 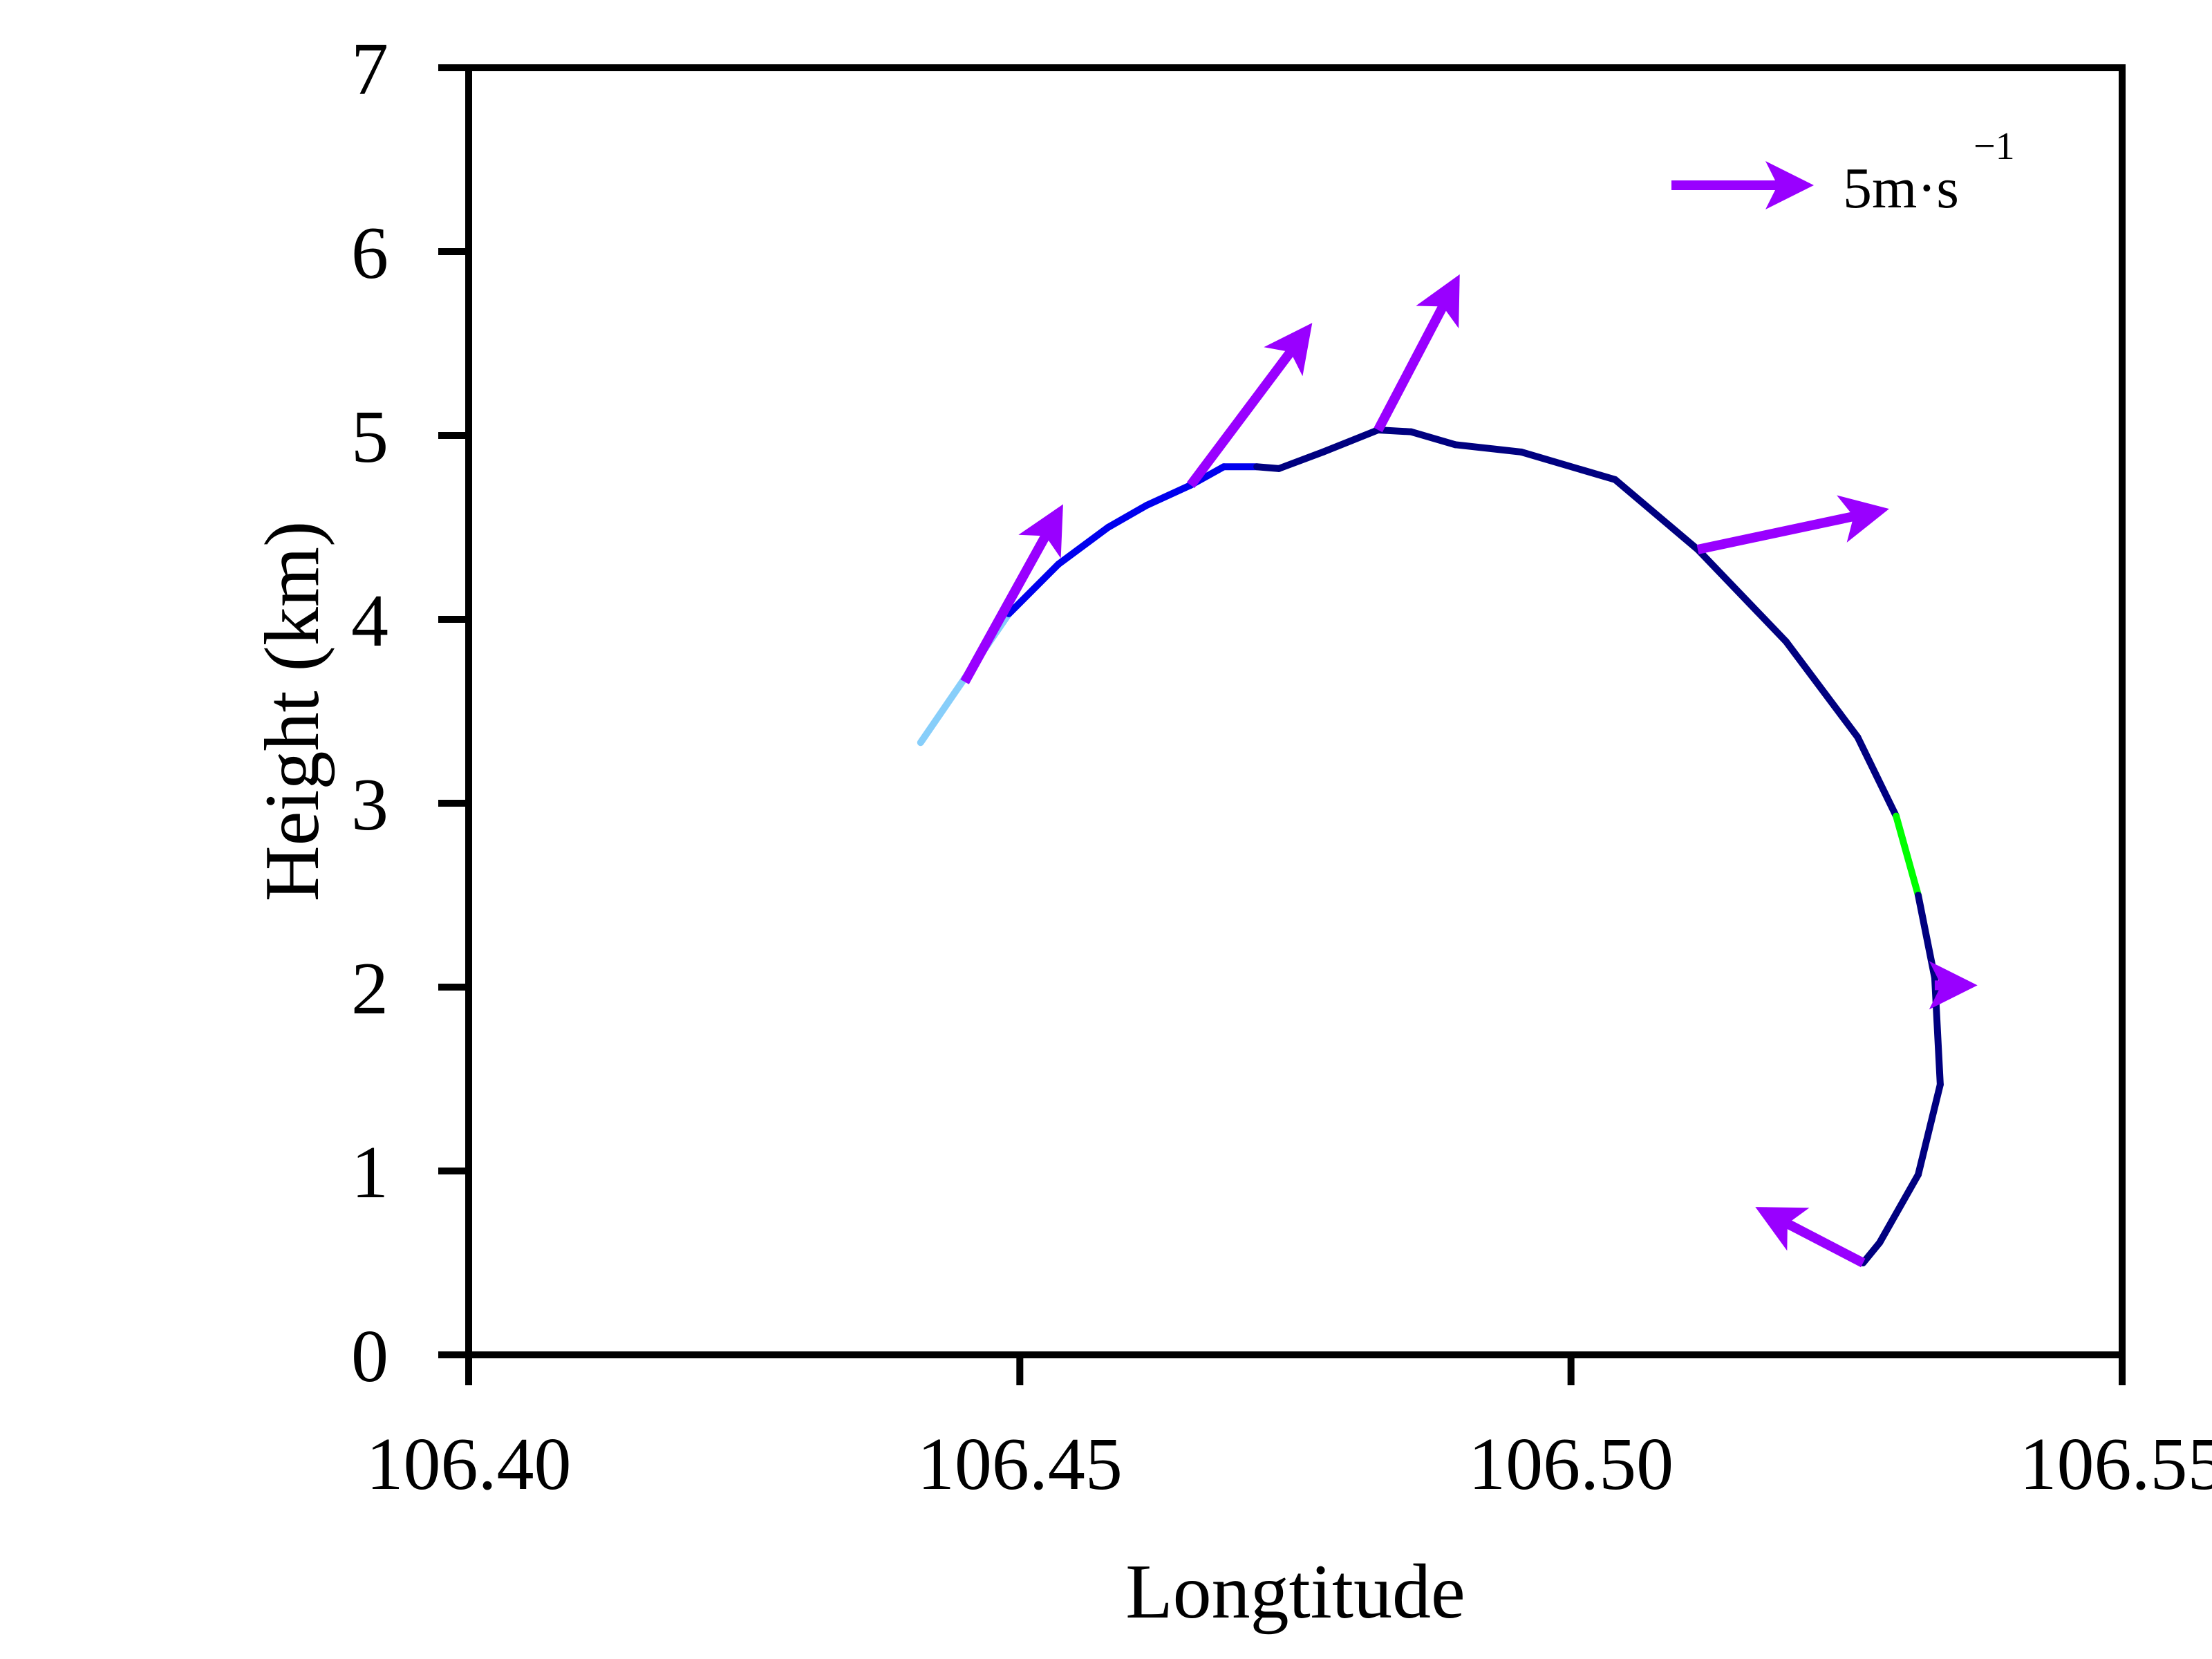 I want to click on legend: 5m·s −1, so click(x=1843, y=173).